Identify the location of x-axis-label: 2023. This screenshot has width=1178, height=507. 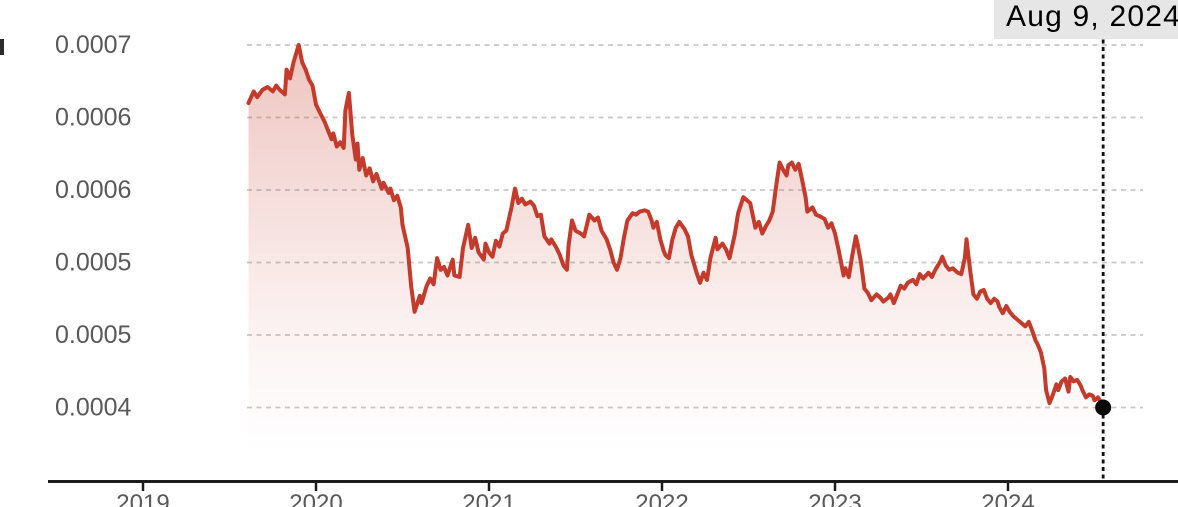
(834, 498).